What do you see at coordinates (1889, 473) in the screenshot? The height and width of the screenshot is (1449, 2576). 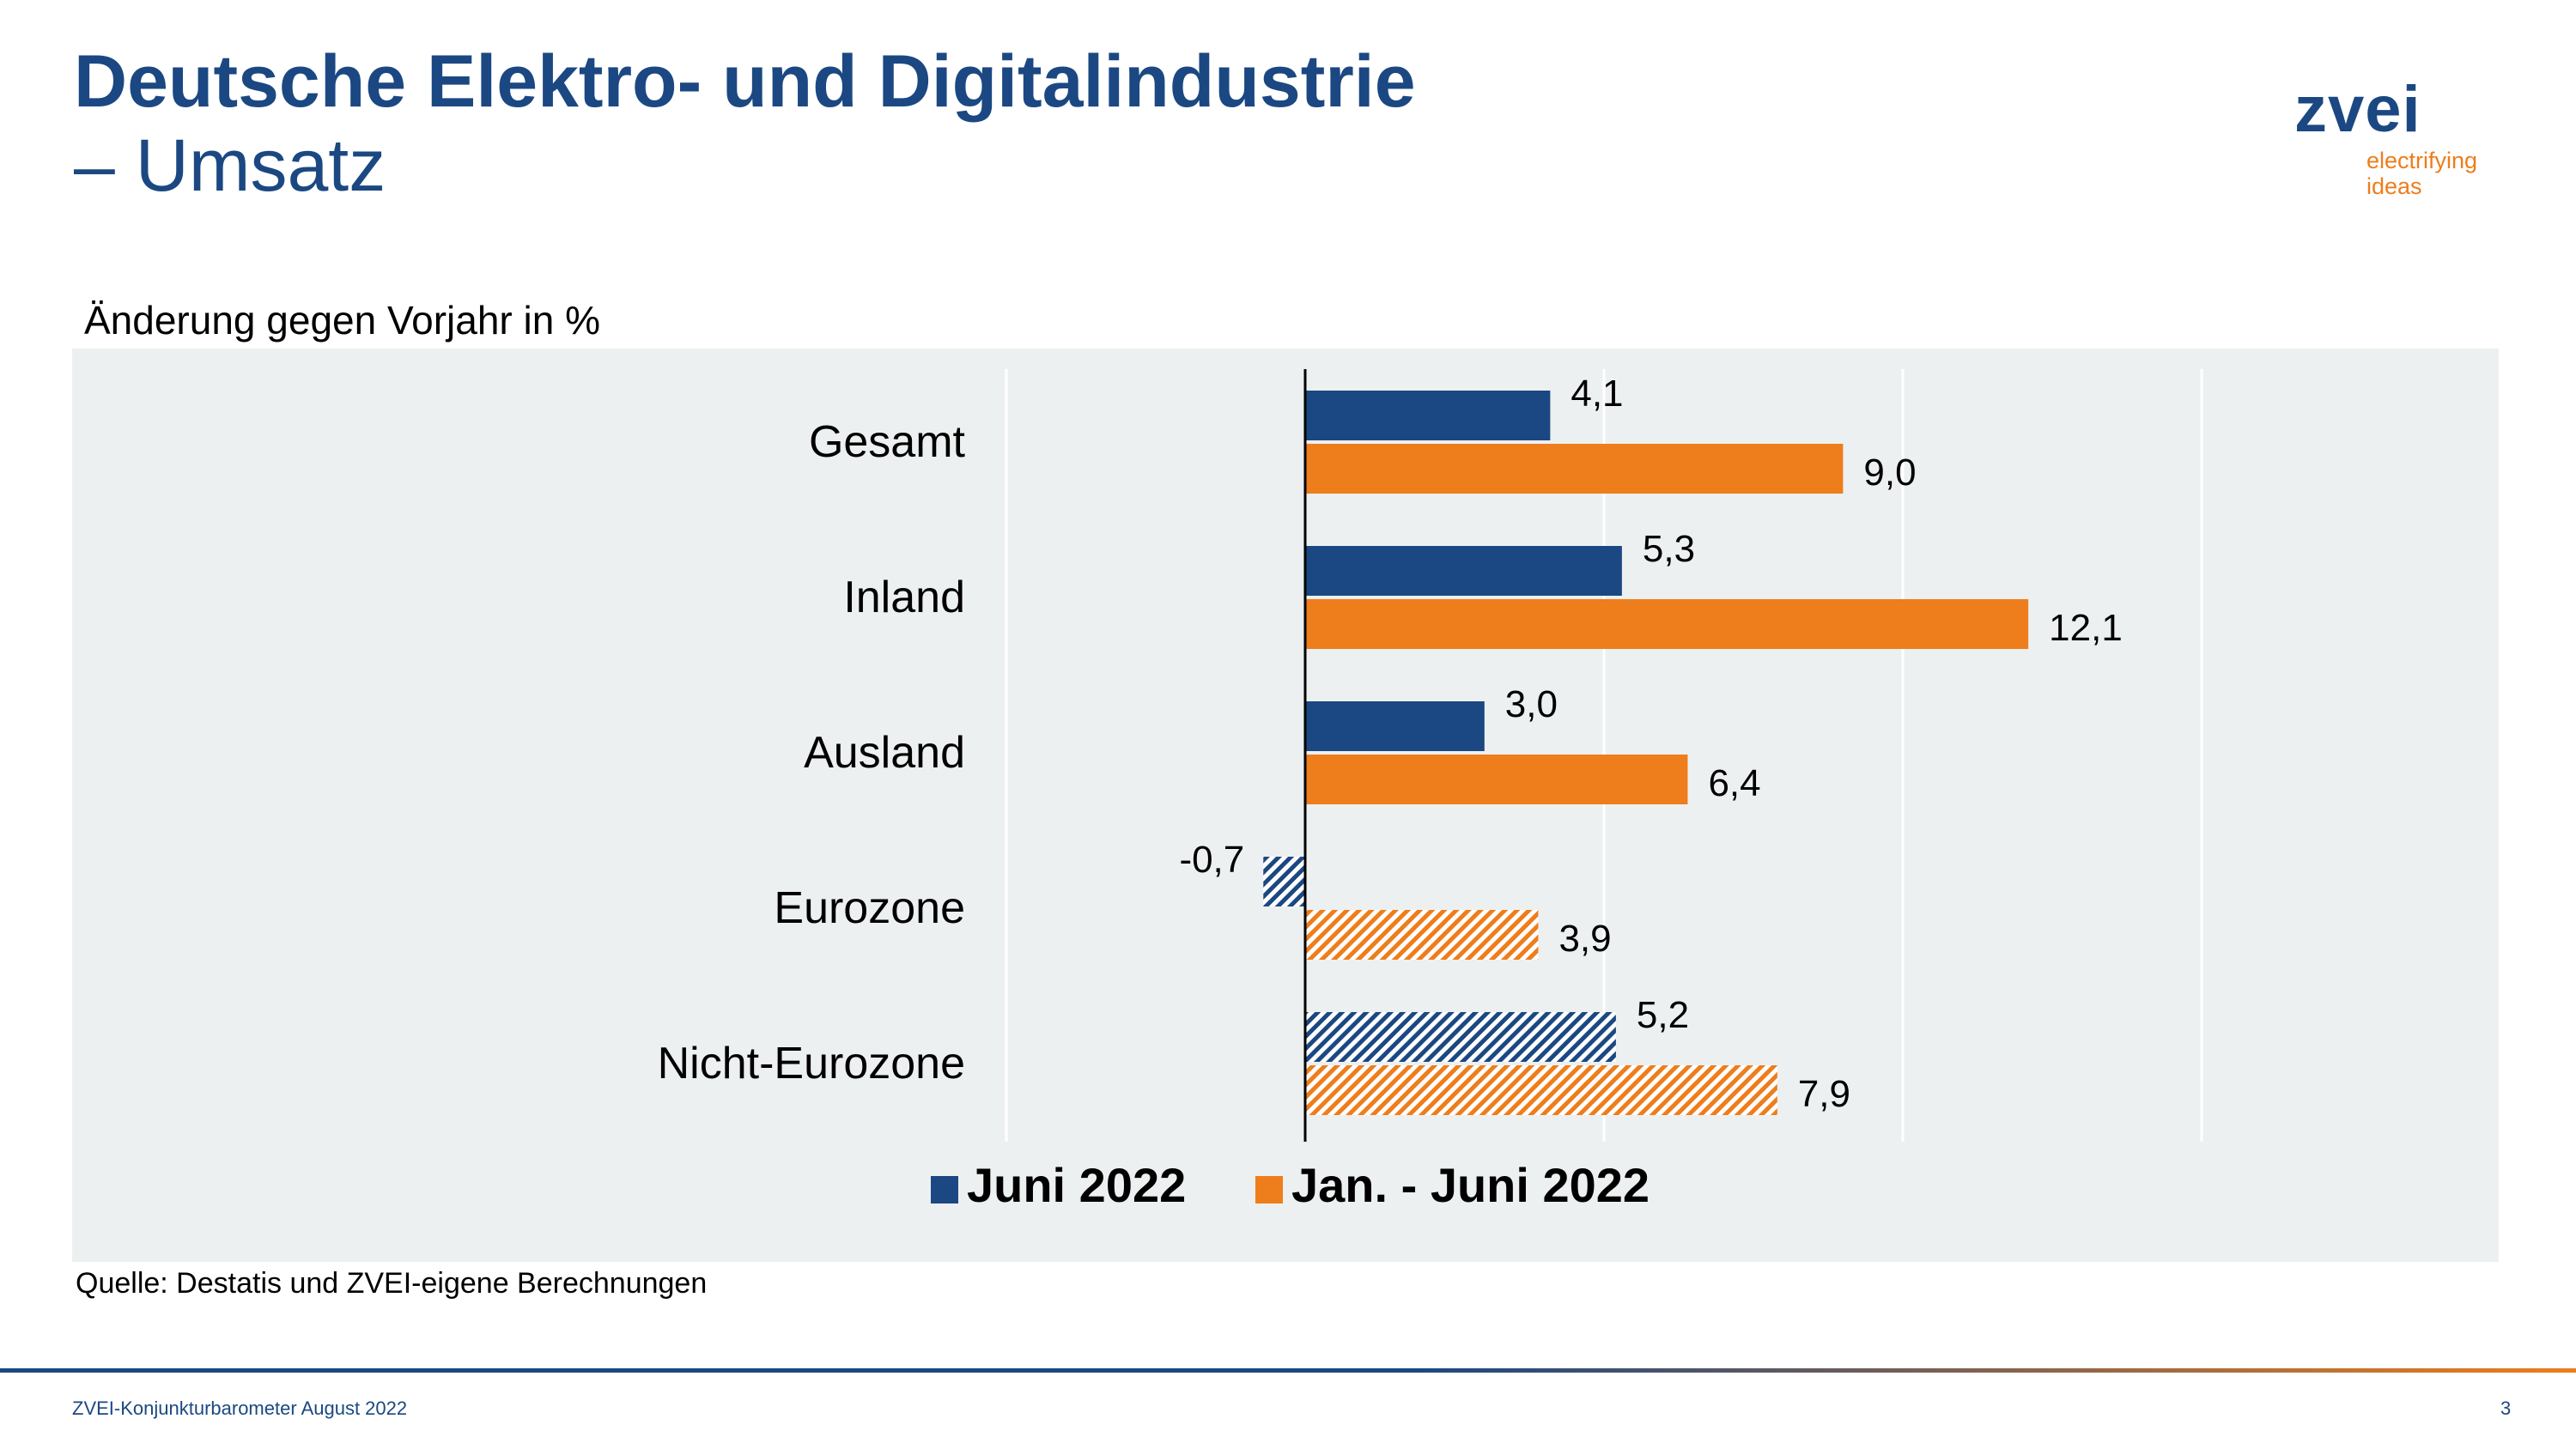 I see `data-label: 9,0` at bounding box center [1889, 473].